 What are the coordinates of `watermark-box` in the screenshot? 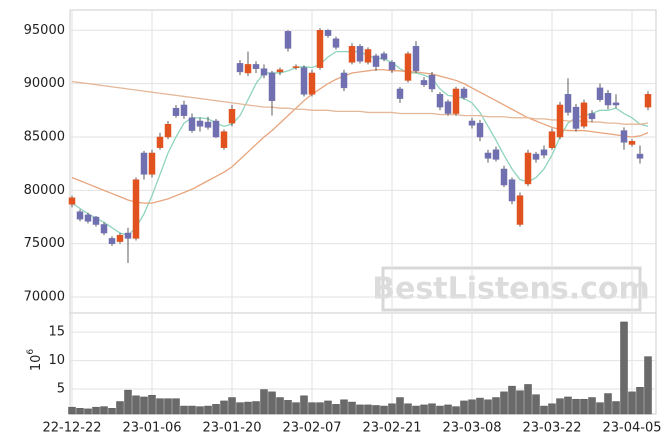 It's located at (511, 289).